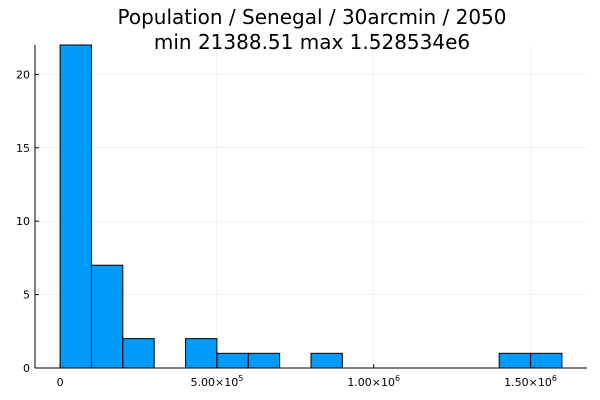 The height and width of the screenshot is (400, 600). I want to click on x-tick-label: 5.00×10⁵, so click(217, 381).